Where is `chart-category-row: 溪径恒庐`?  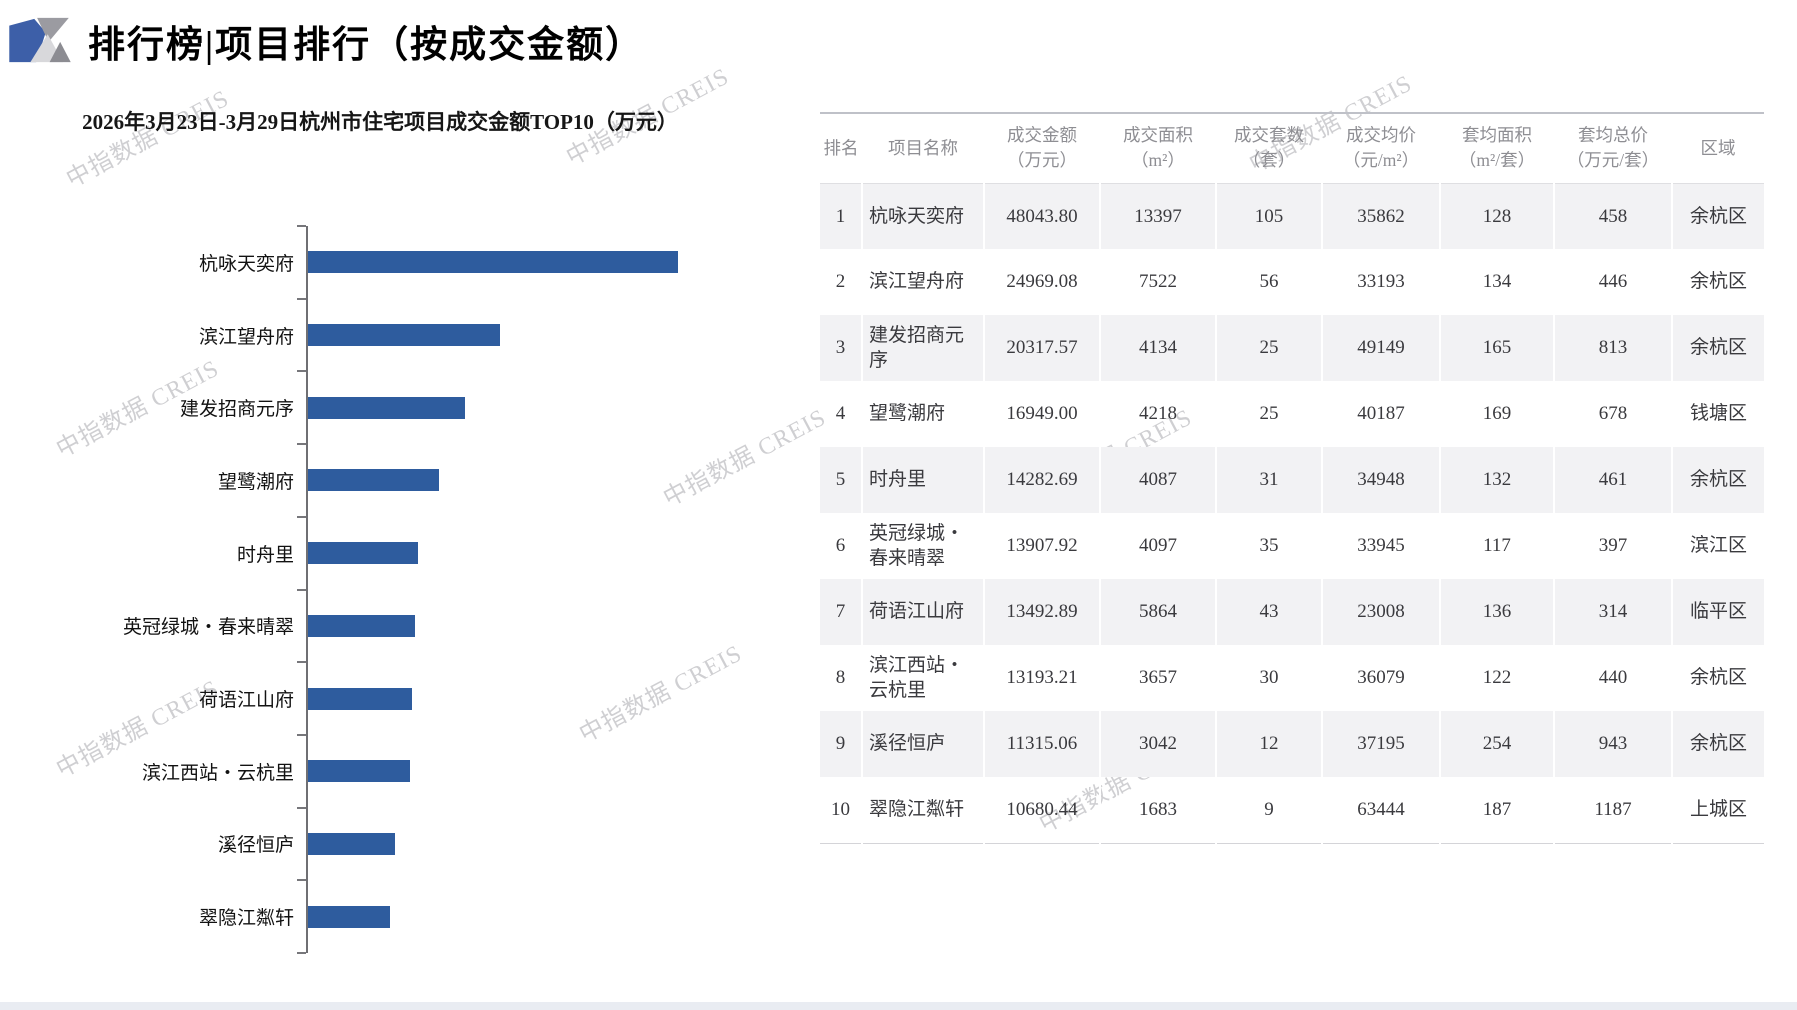
chart-category-row: 溪径恒庐 is located at coordinates (436, 843).